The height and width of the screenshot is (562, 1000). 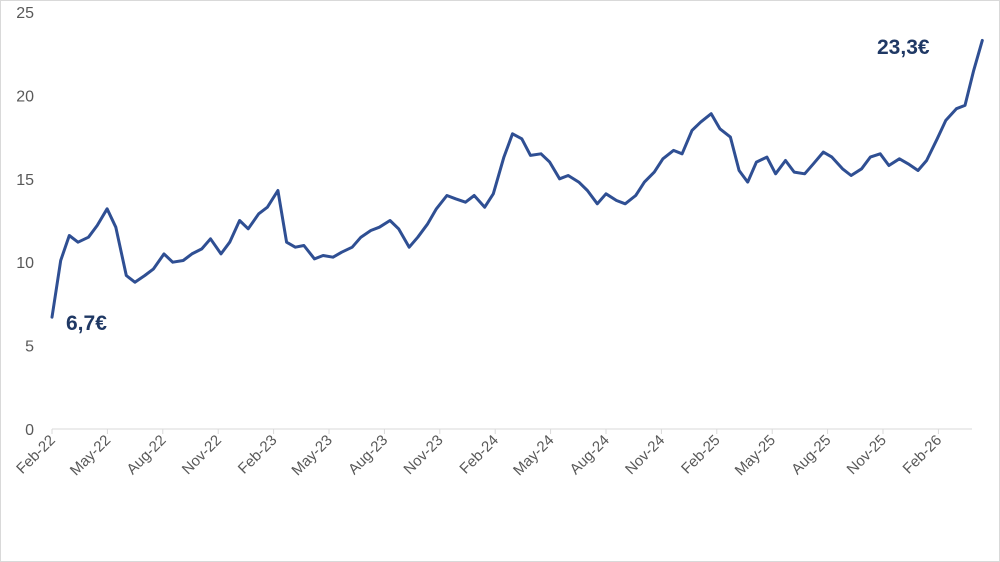 I want to click on y-tick-label: 20, so click(x=25, y=96).